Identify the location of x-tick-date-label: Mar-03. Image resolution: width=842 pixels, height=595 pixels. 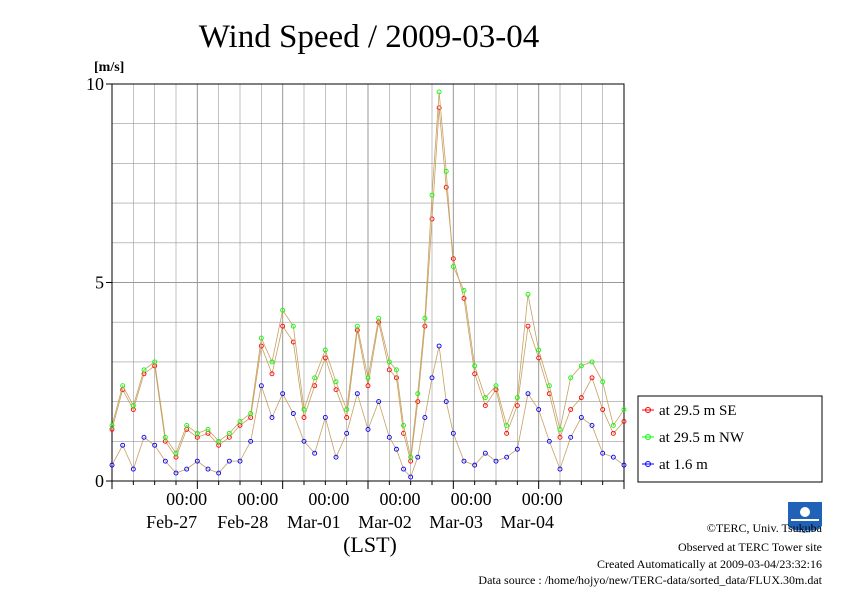
(456, 522).